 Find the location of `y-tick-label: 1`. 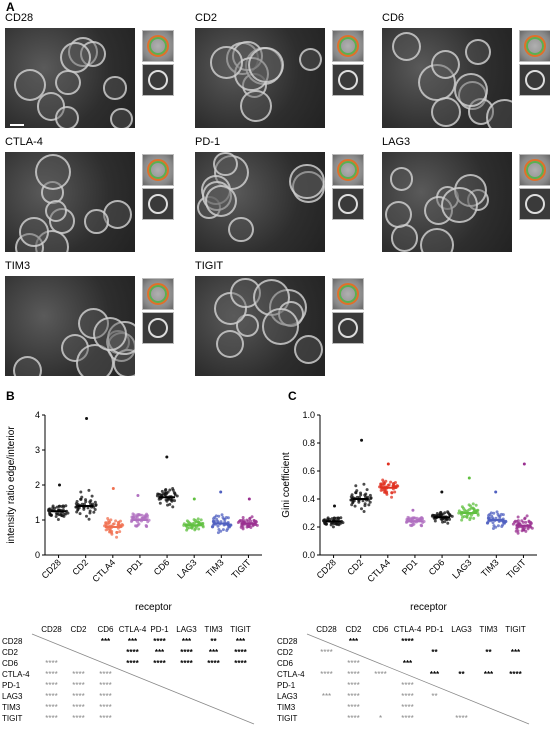

y-tick-label: 1 is located at coordinates (37, 520).